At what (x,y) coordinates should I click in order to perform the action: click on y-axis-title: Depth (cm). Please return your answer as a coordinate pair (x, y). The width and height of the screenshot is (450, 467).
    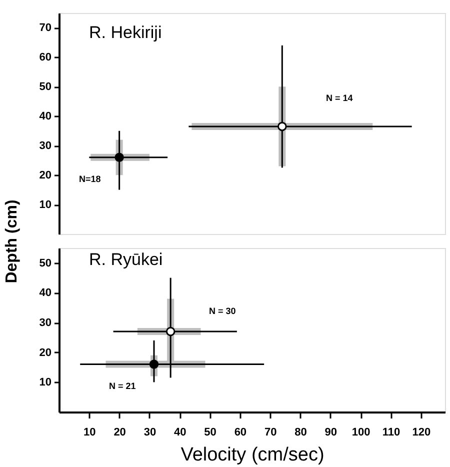
    Looking at the image, I should click on (12, 242).